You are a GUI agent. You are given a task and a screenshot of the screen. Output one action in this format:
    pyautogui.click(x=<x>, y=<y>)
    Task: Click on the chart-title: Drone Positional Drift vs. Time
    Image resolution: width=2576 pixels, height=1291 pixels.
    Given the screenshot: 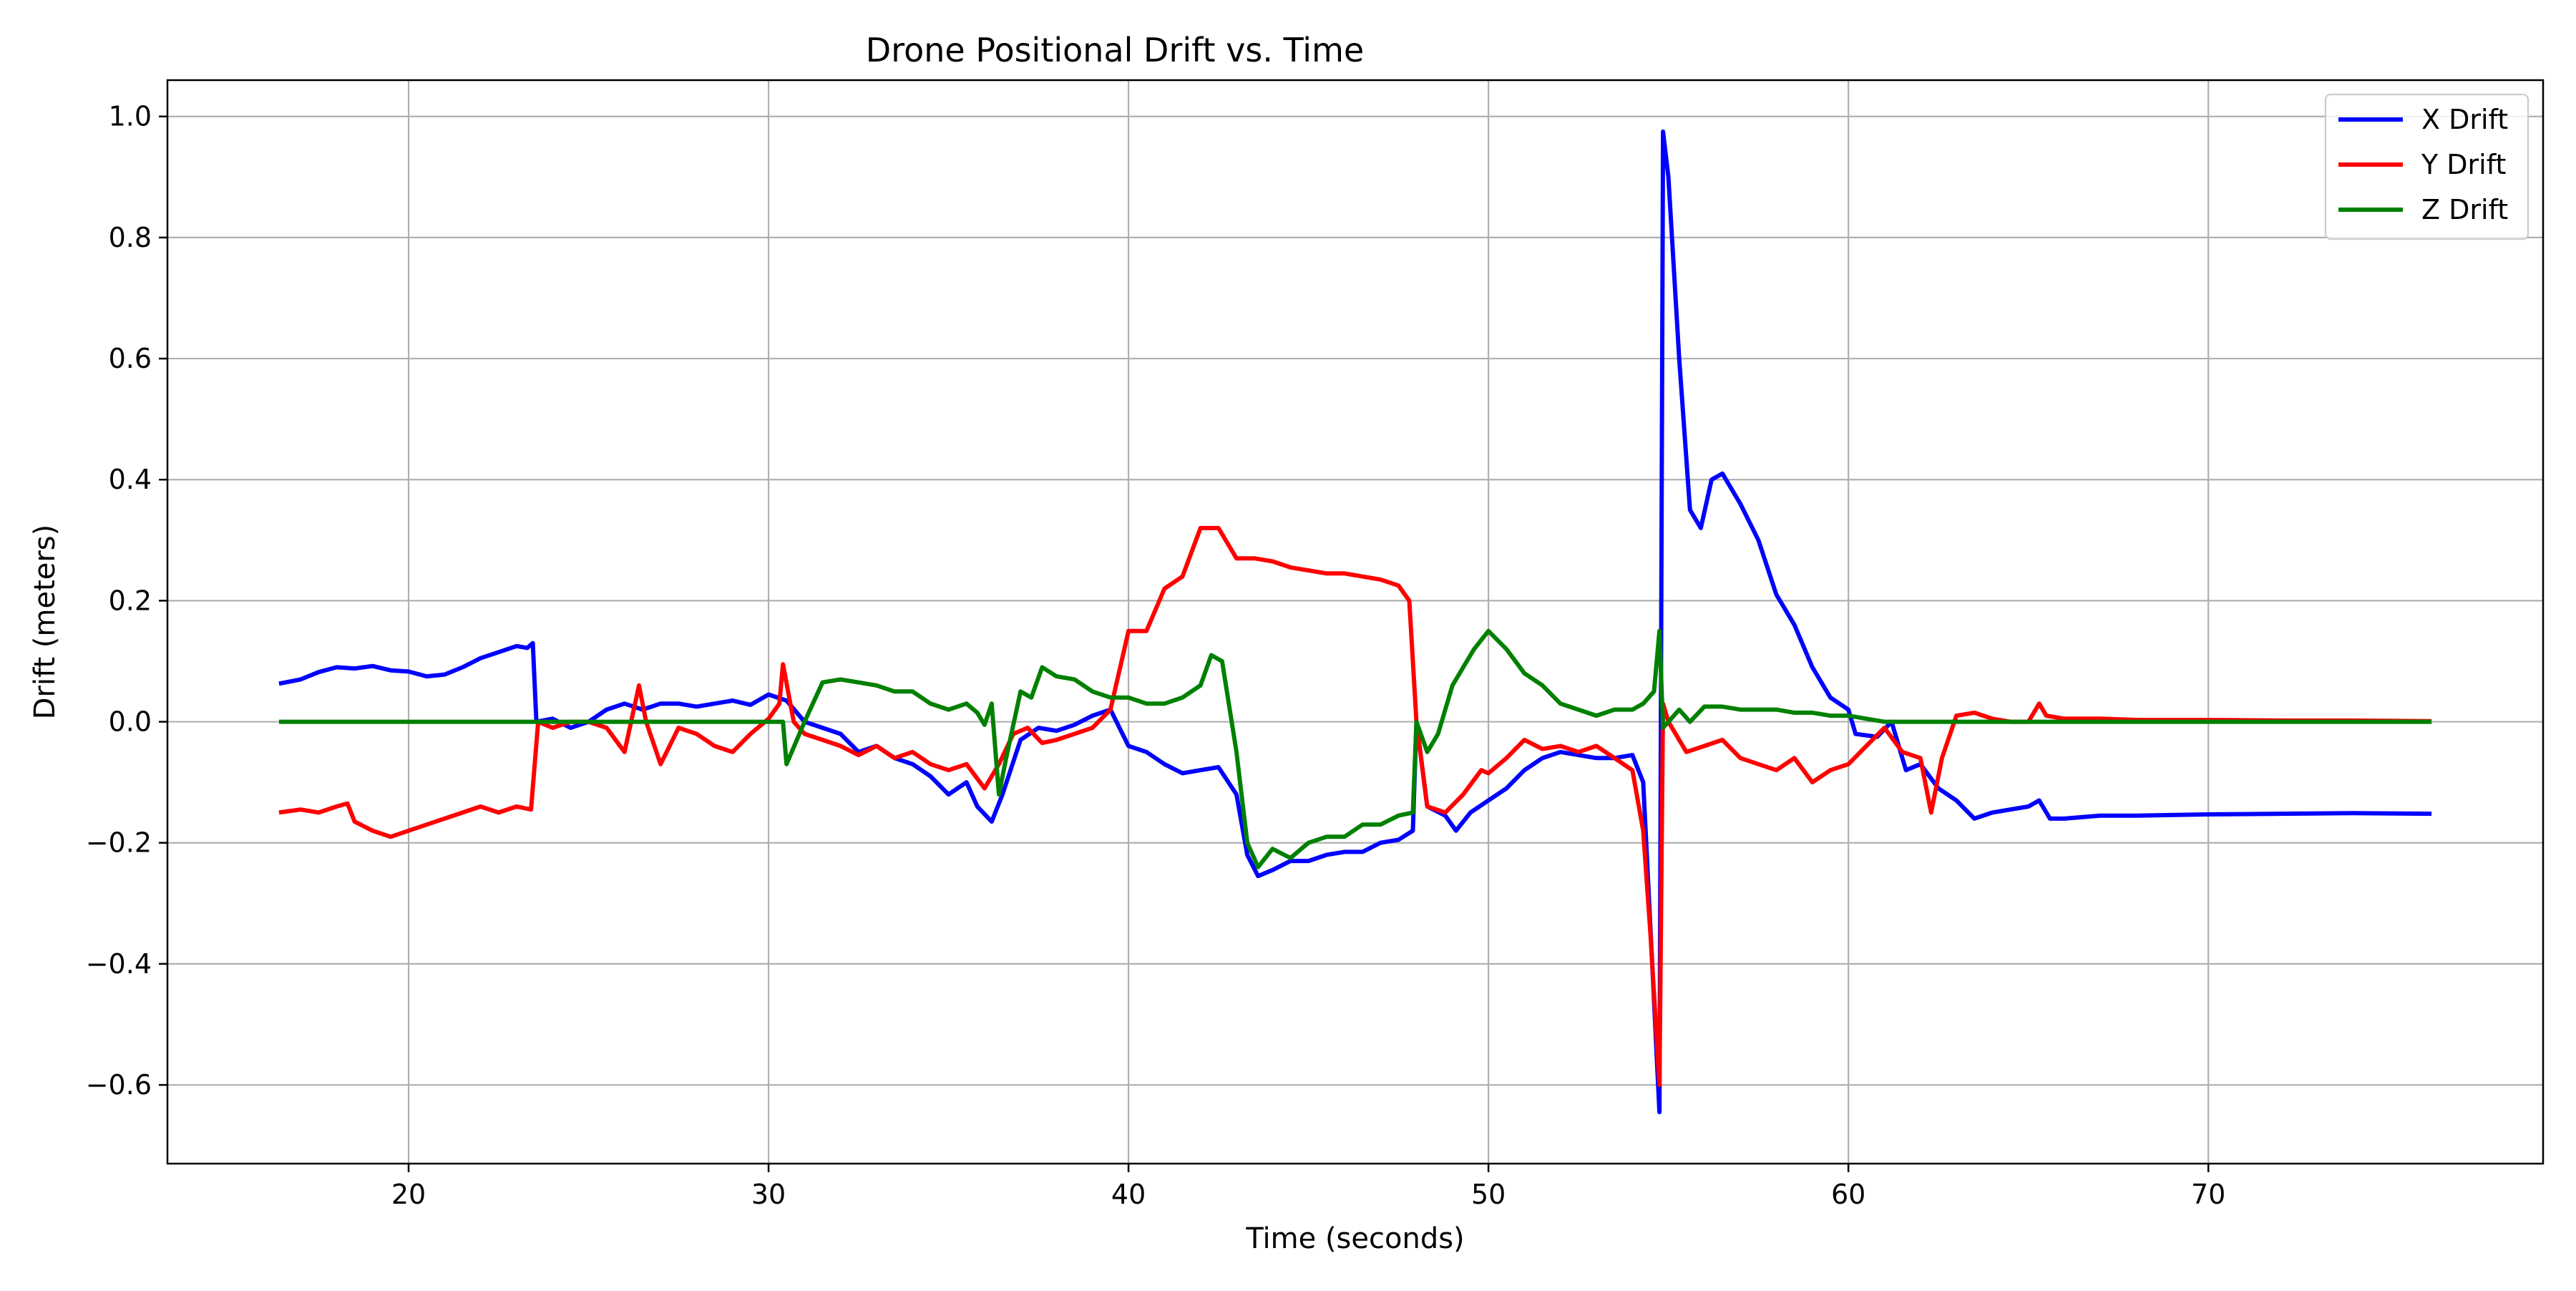 What is the action you would take?
    pyautogui.click(x=1115, y=50)
    